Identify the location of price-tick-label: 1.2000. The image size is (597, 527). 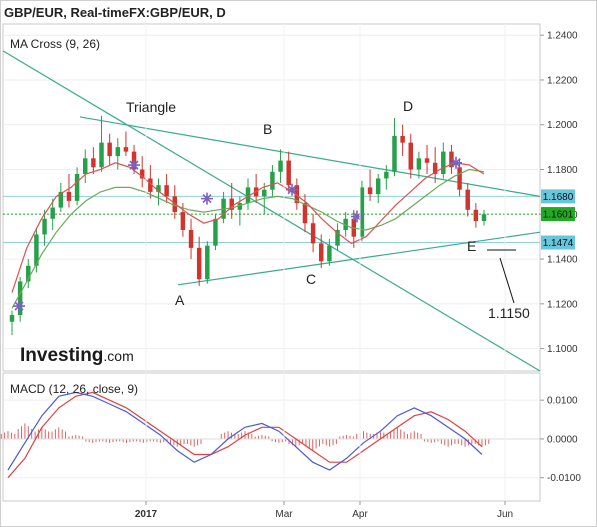
(562, 125).